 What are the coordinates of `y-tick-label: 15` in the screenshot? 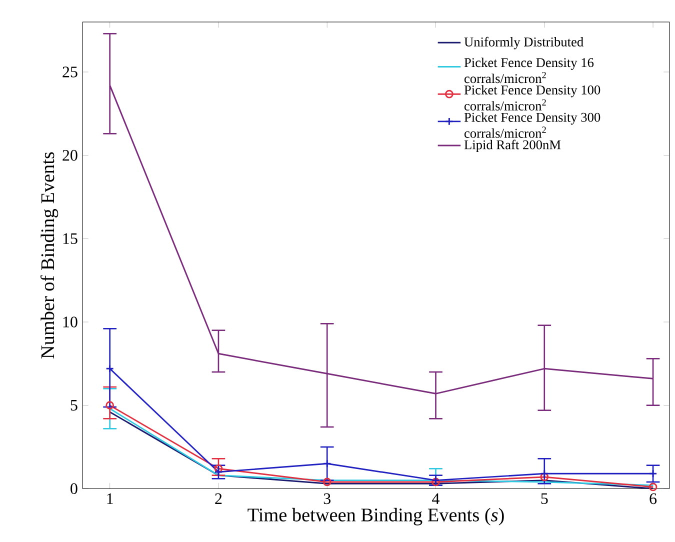 It's located at (70, 238).